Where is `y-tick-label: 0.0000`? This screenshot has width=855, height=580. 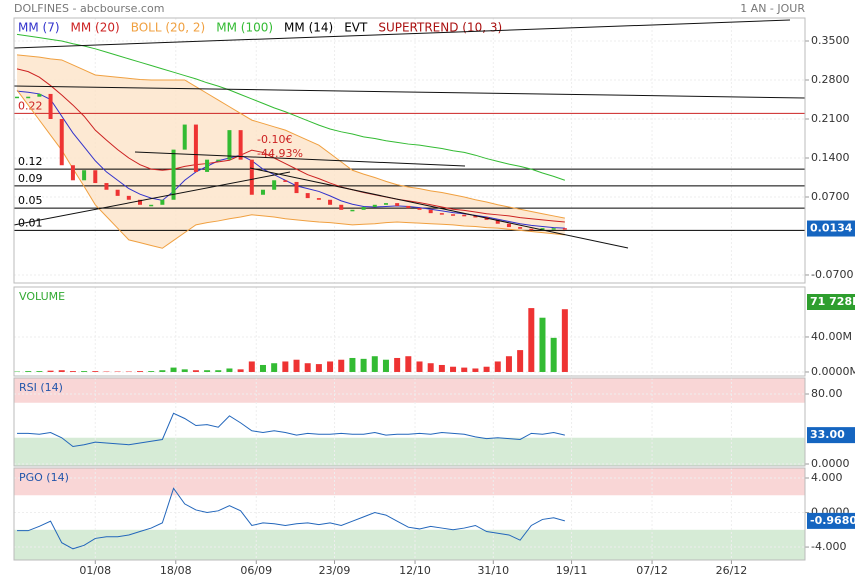
y-tick-label: 0.0000 is located at coordinates (830, 463).